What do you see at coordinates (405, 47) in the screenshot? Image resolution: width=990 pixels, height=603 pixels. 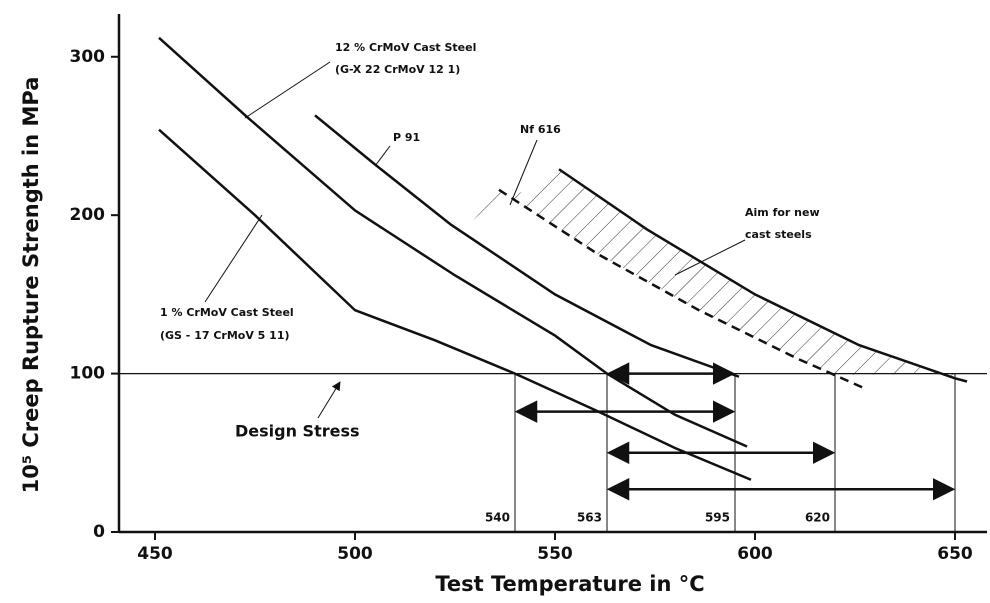 I see `curve-label: 12 % CrMoV Cast Steel` at bounding box center [405, 47].